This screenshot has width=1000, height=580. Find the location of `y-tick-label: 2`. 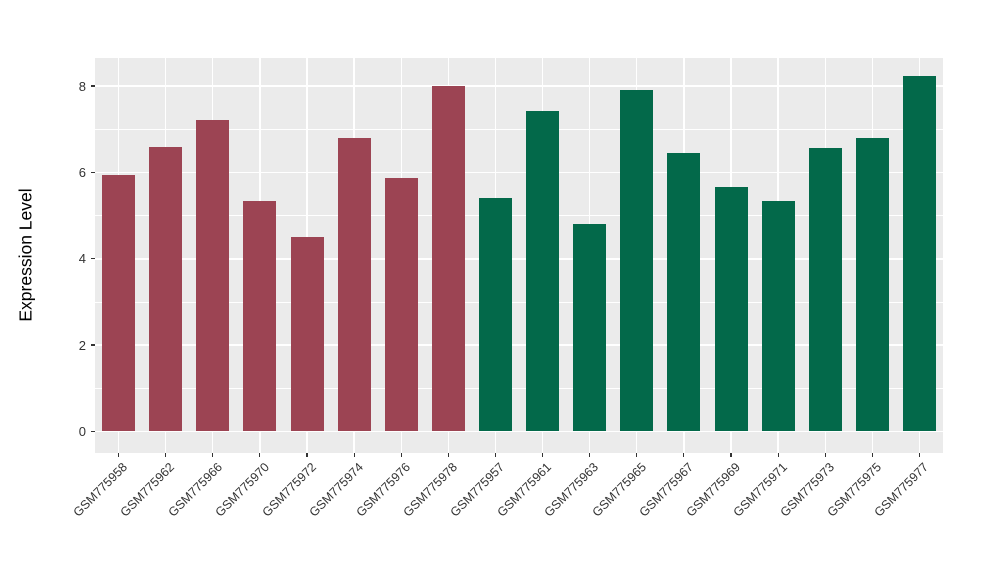

y-tick-label: 2 is located at coordinates (82, 345).